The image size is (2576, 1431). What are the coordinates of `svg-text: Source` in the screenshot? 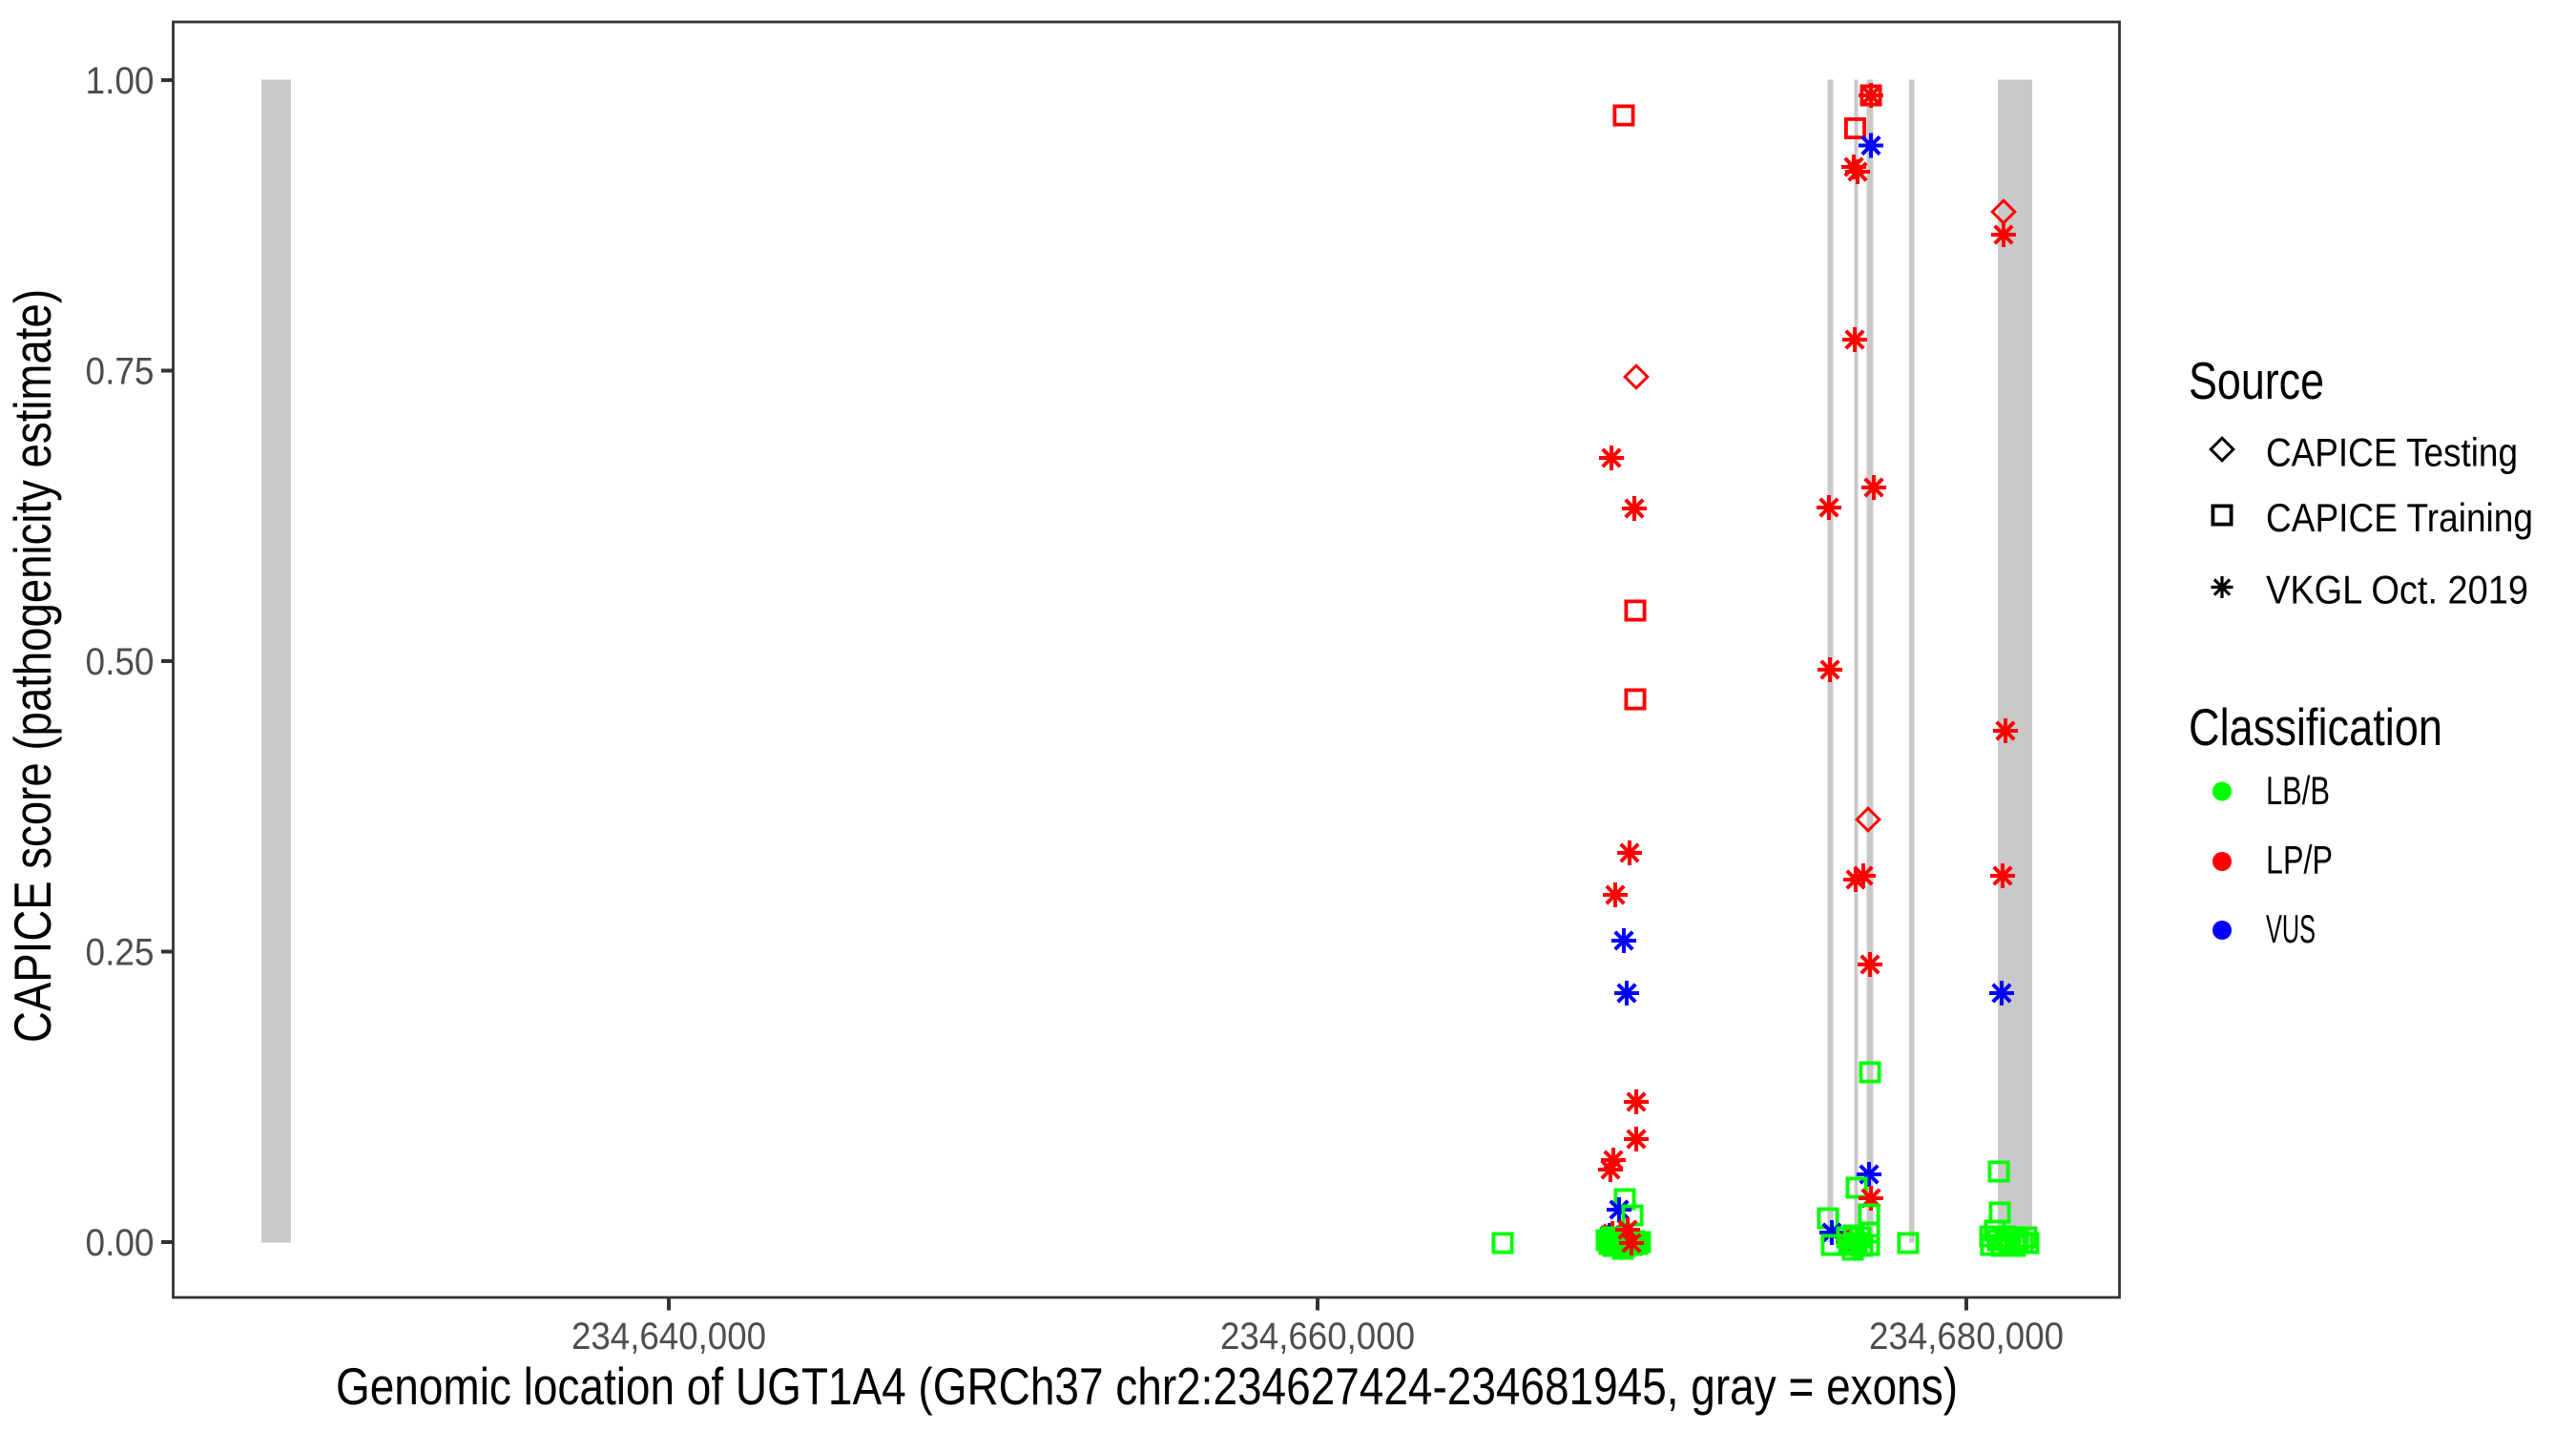 It's located at (2256, 380).